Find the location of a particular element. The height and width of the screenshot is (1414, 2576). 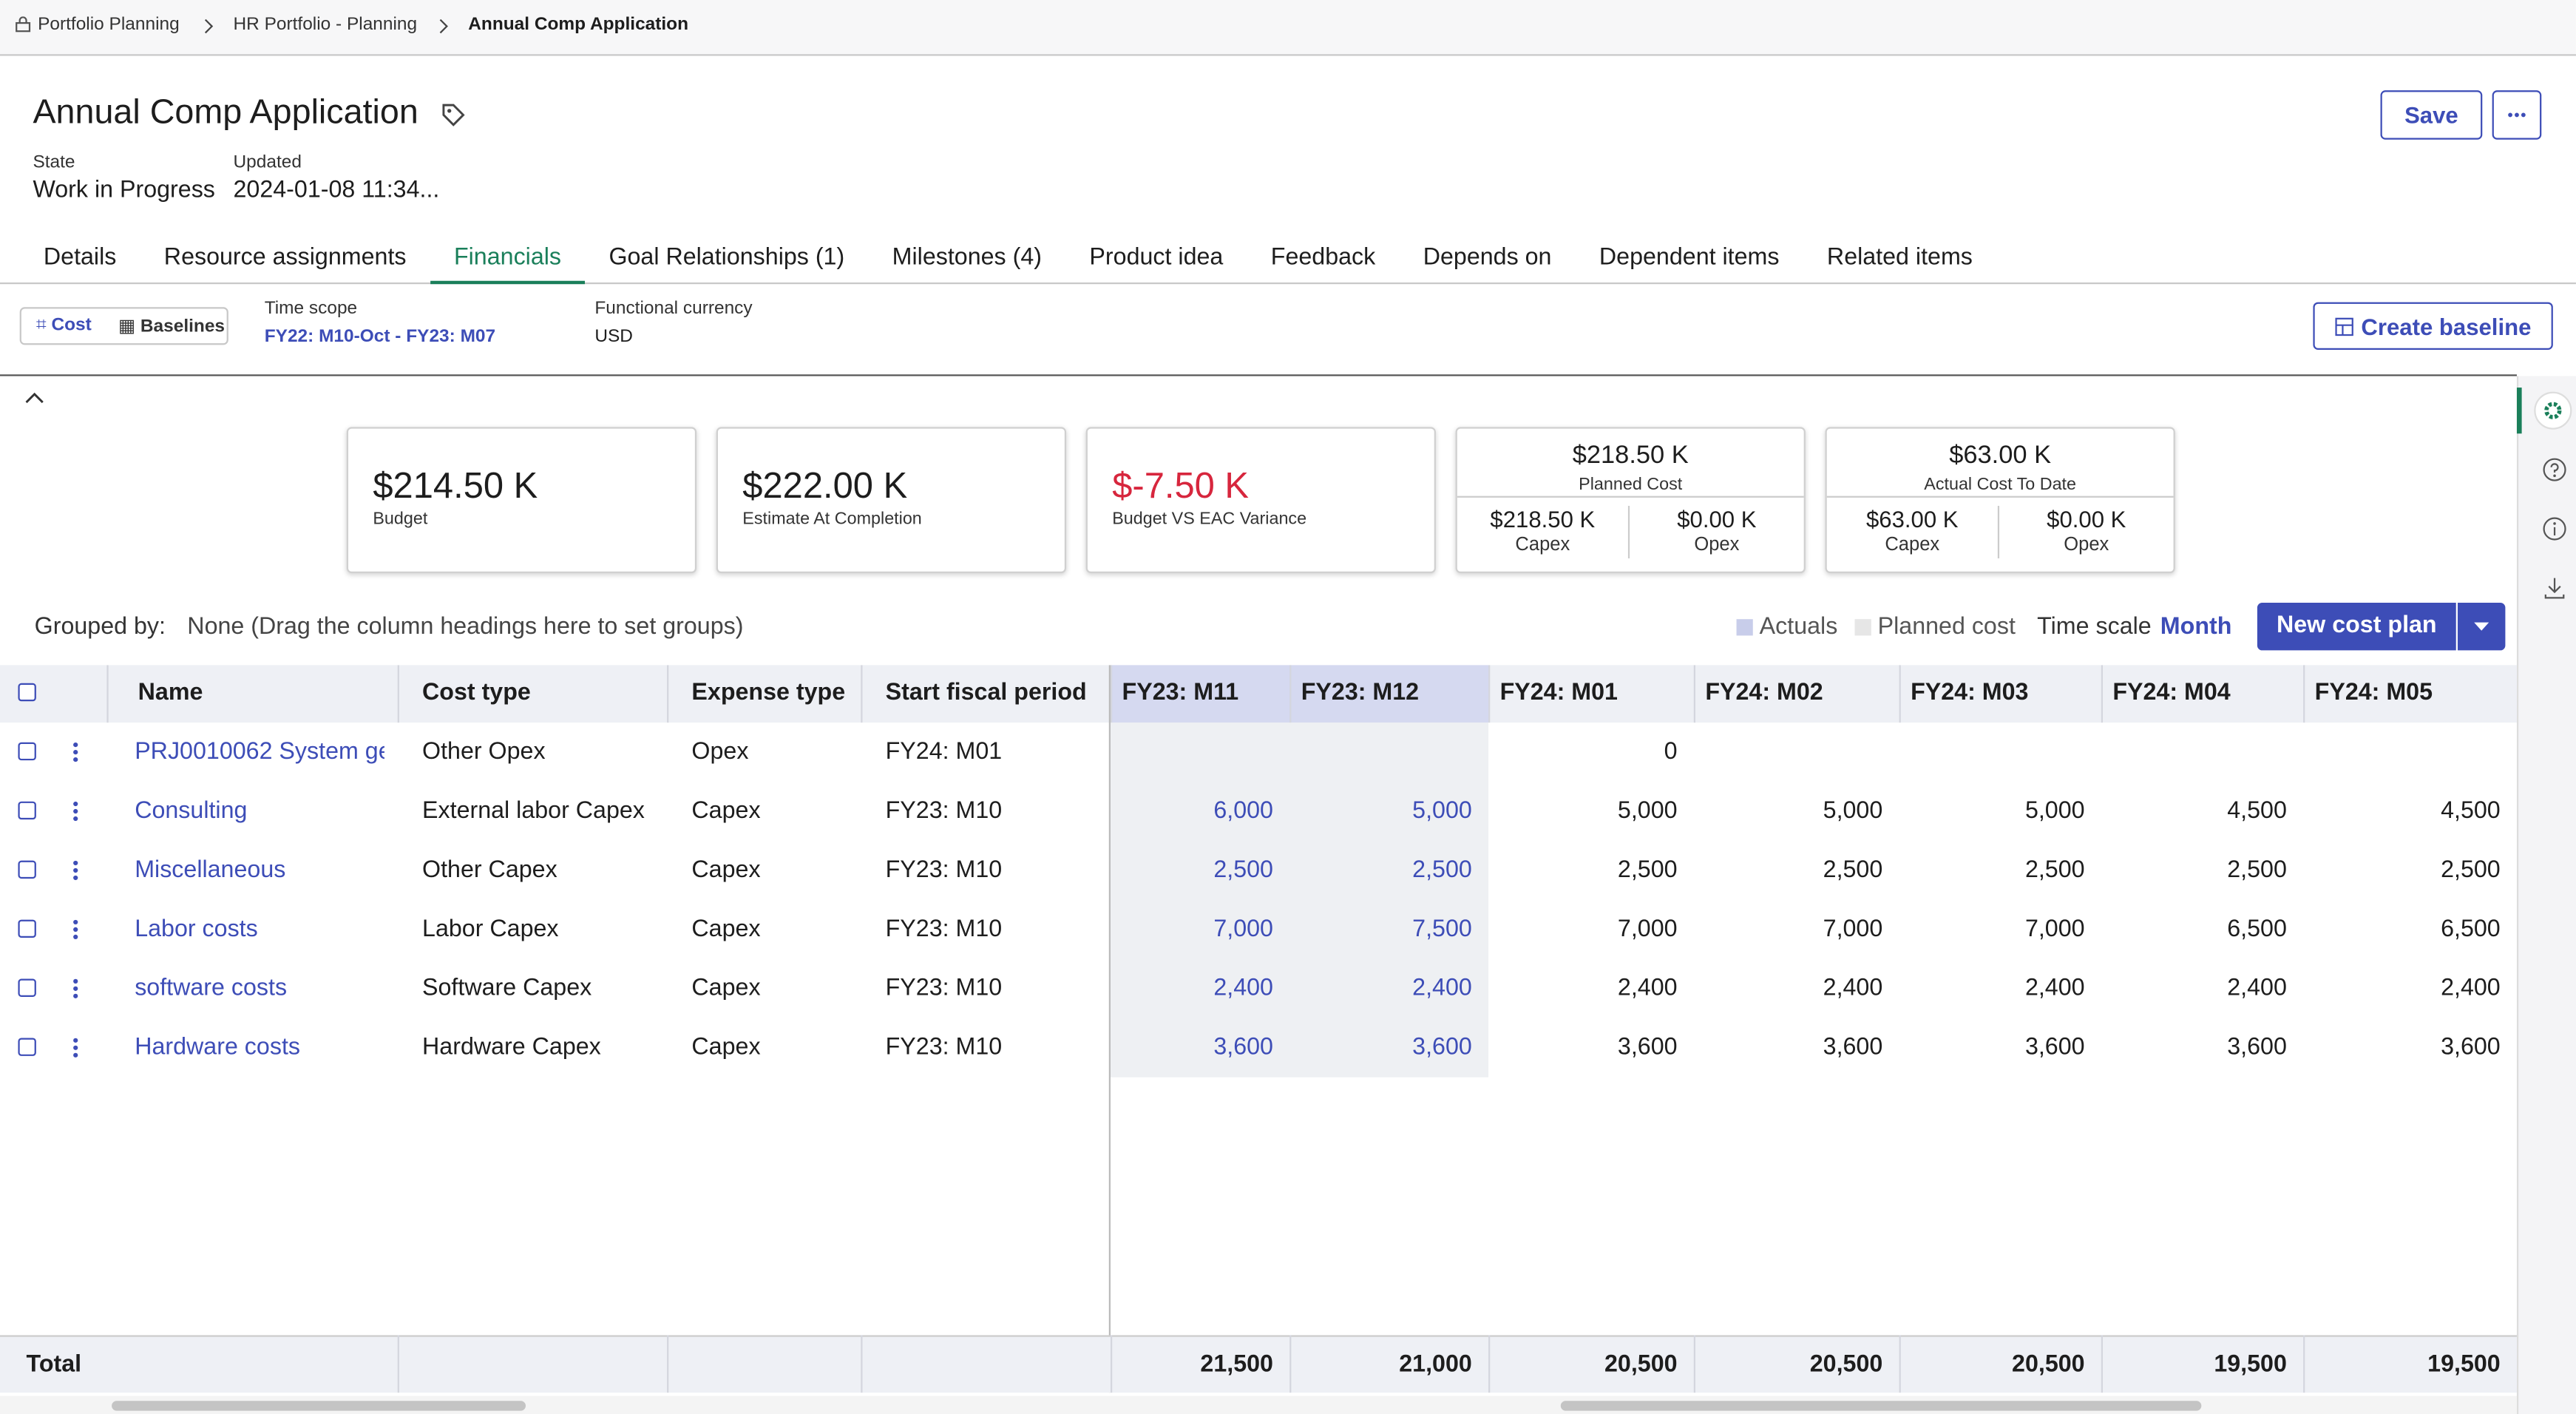

name-link: Miscellaneous is located at coordinates (210, 871).